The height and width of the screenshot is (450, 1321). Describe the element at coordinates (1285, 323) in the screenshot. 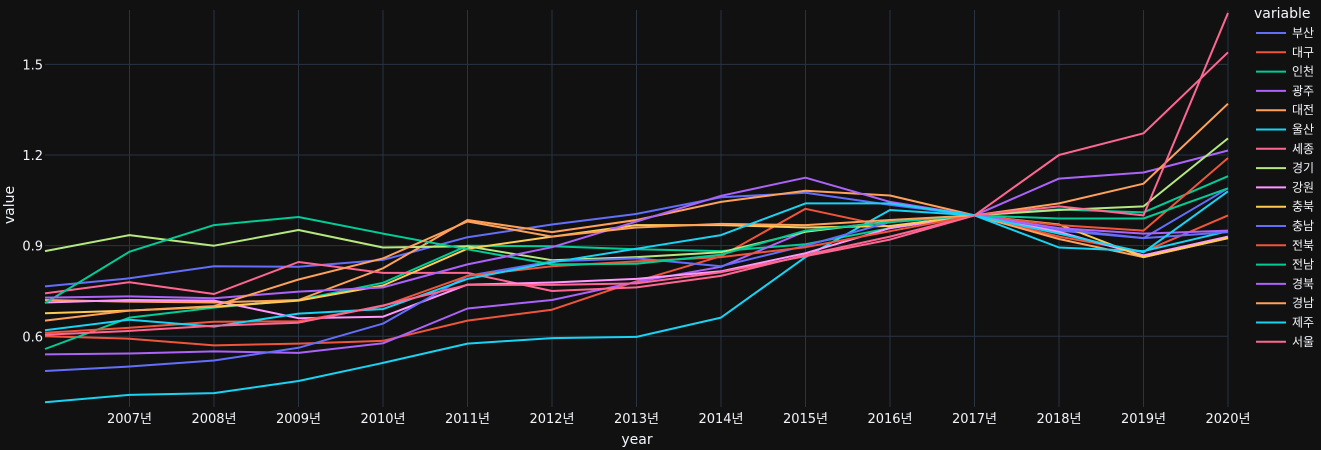

I see `legend-item: 제주` at that location.